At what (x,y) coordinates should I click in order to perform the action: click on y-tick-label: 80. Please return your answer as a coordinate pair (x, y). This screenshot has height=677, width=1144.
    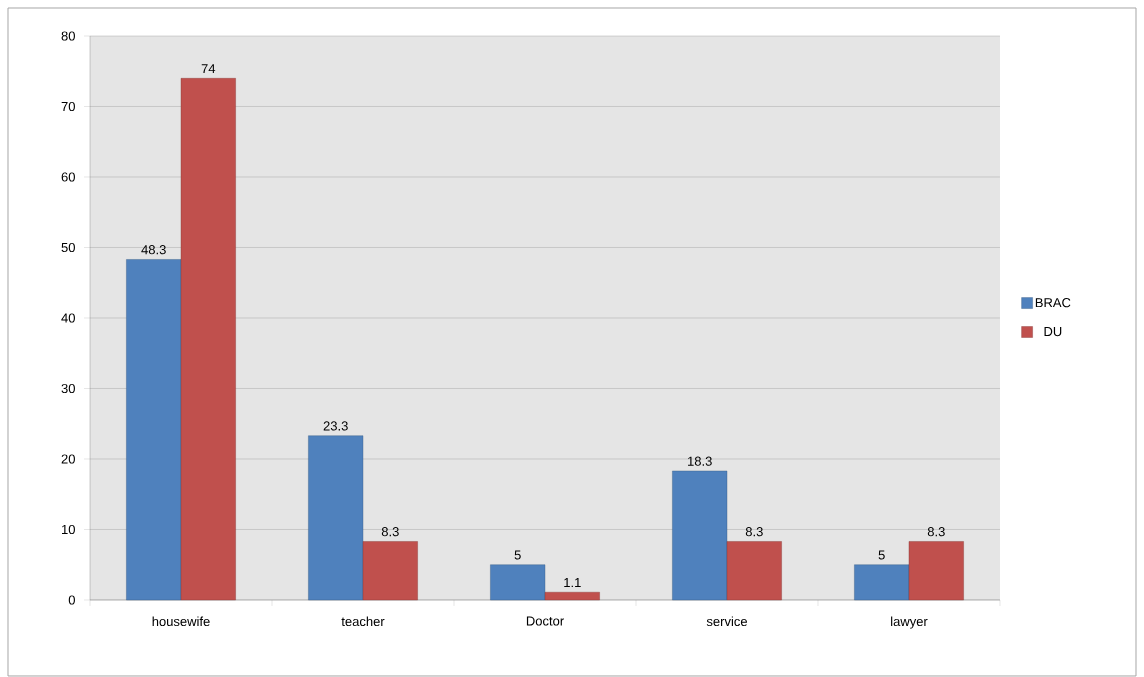
    Looking at the image, I should click on (68, 36).